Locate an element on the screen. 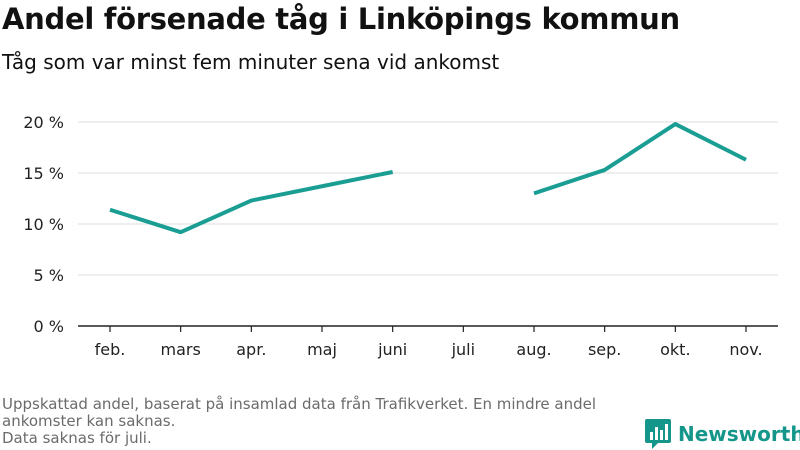  x-tick-label: juli is located at coordinates (463, 349).